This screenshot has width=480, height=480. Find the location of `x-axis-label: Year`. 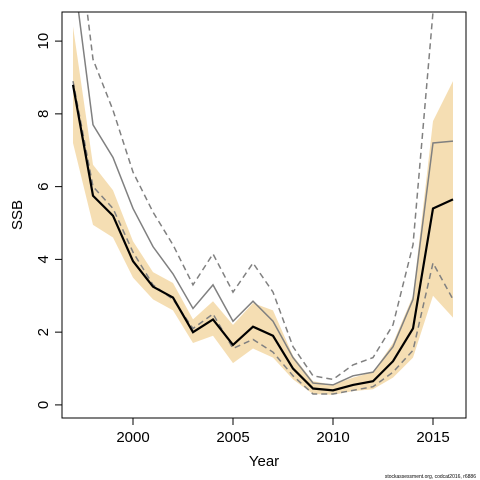

x-axis-label: Year is located at coordinates (264, 461).